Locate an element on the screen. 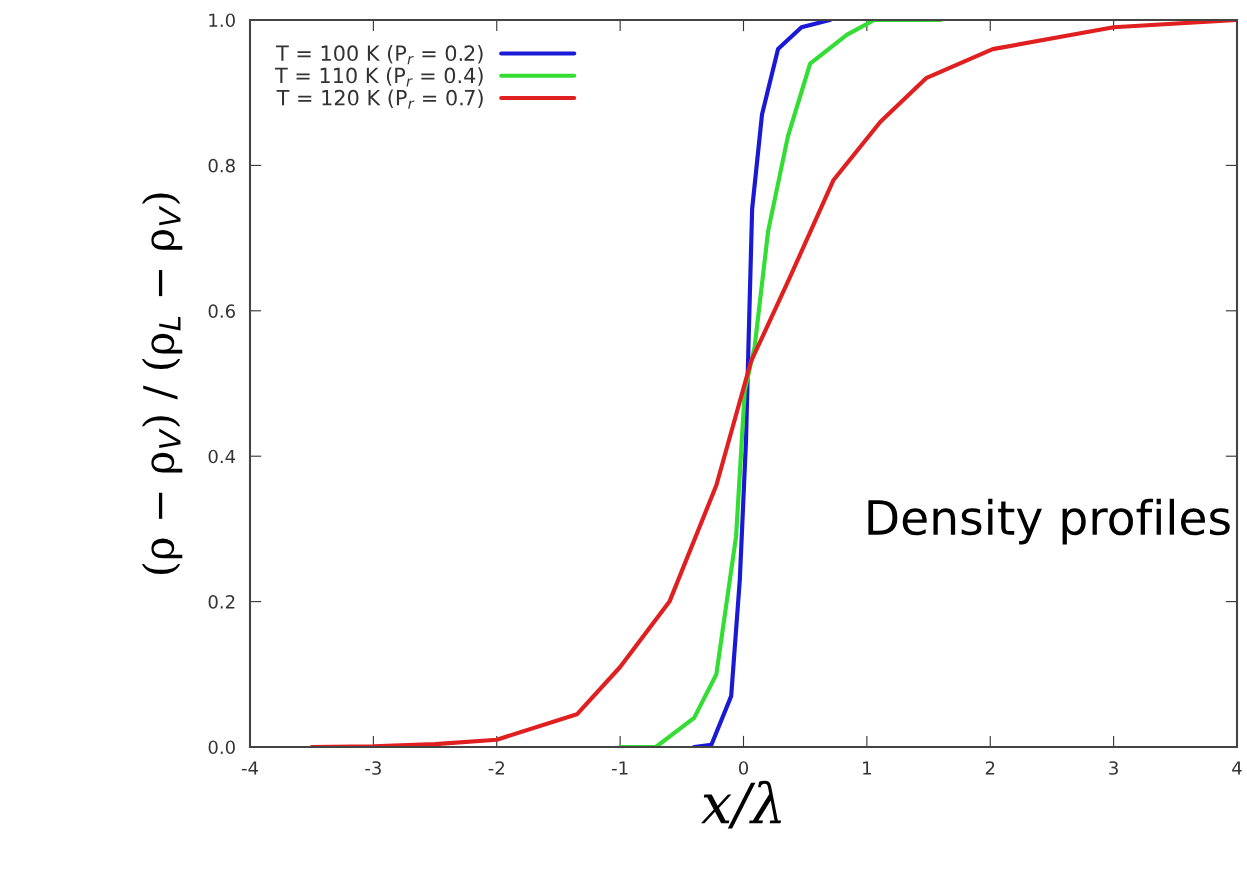  y-tick-label: 0.8 is located at coordinates (221, 165).